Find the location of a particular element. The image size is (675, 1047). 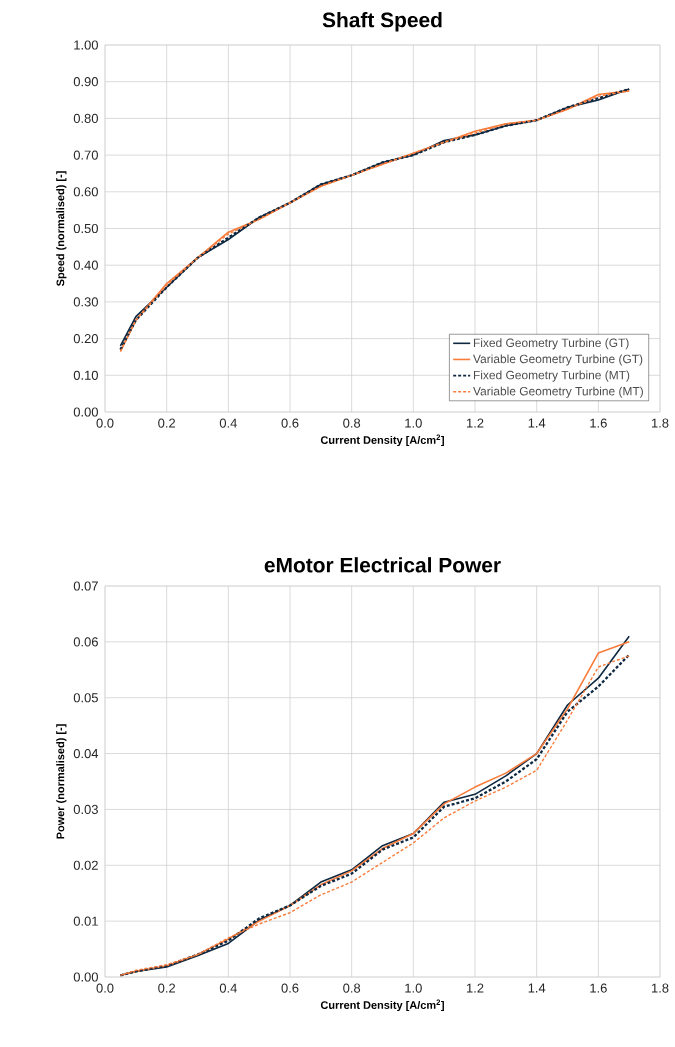

y-tick-label: 0.01 is located at coordinates (85, 921).